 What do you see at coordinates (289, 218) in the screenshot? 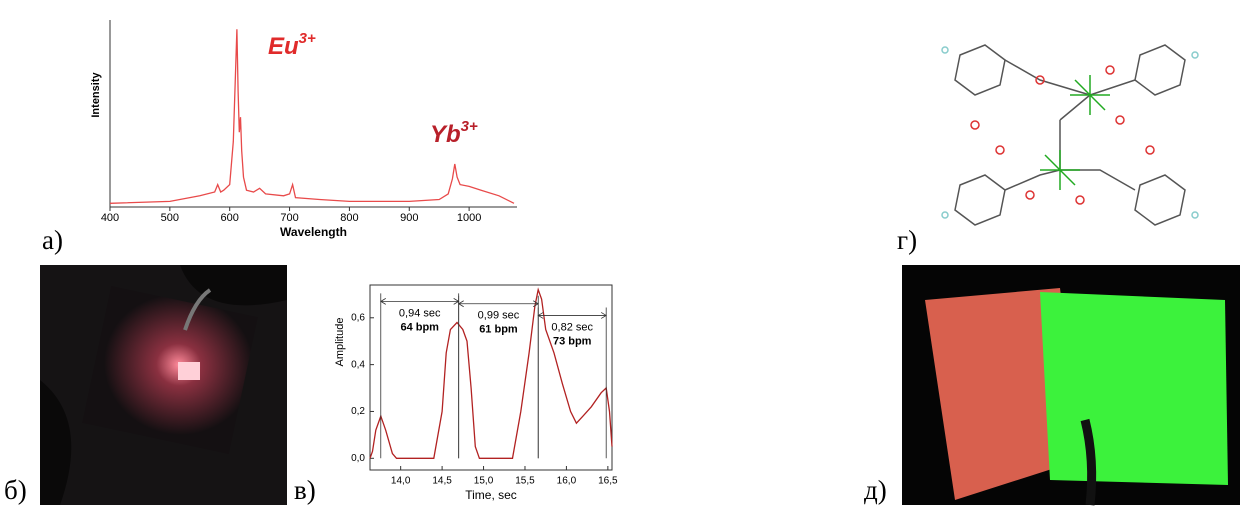
I see `x-tick-label: 700` at bounding box center [289, 218].